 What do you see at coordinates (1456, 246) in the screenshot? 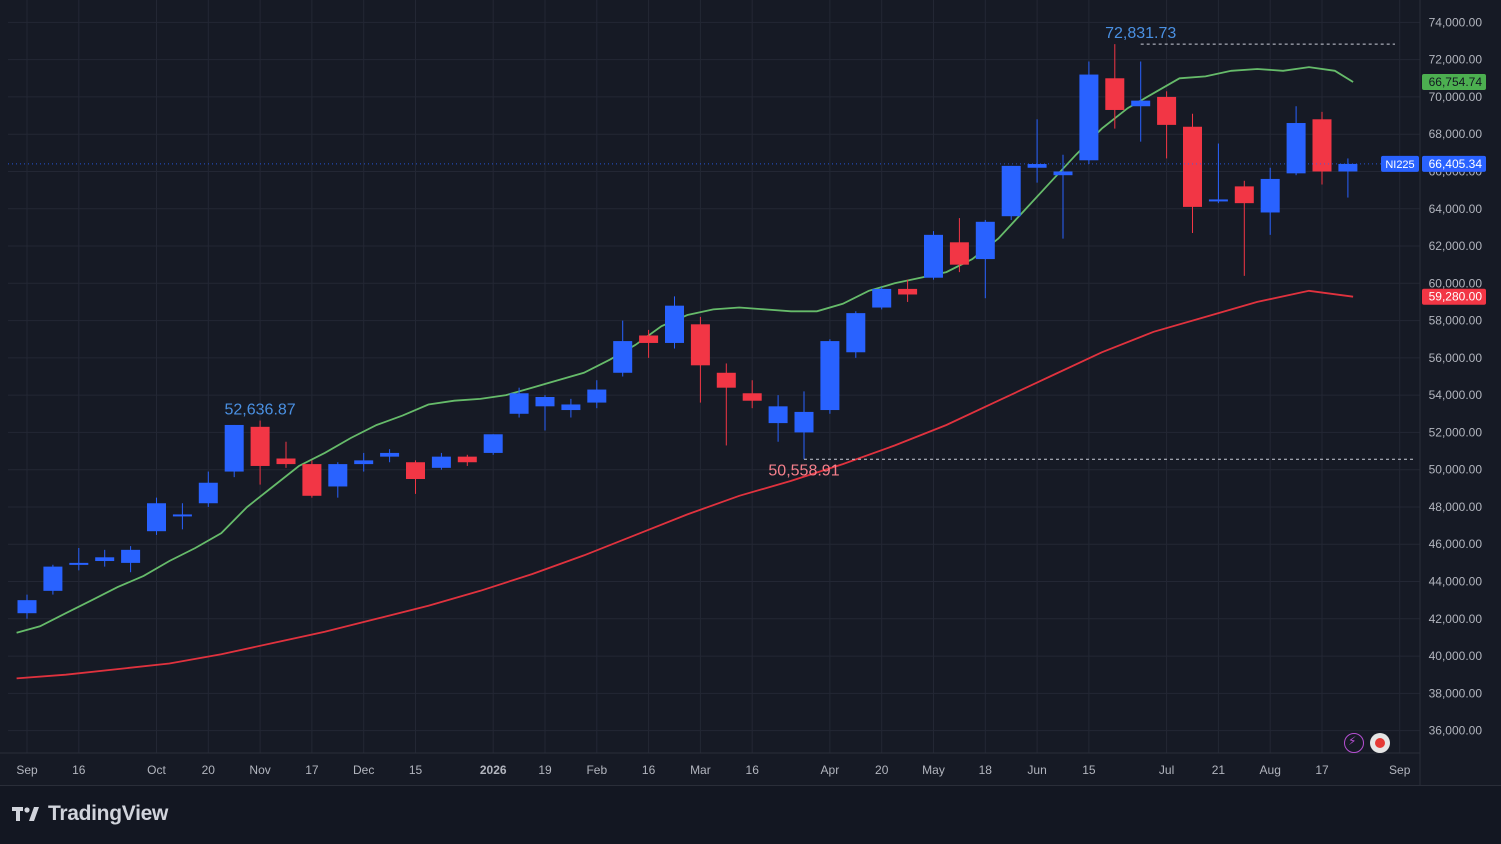
I see `y-tick-label: 62,000.00` at bounding box center [1456, 246].